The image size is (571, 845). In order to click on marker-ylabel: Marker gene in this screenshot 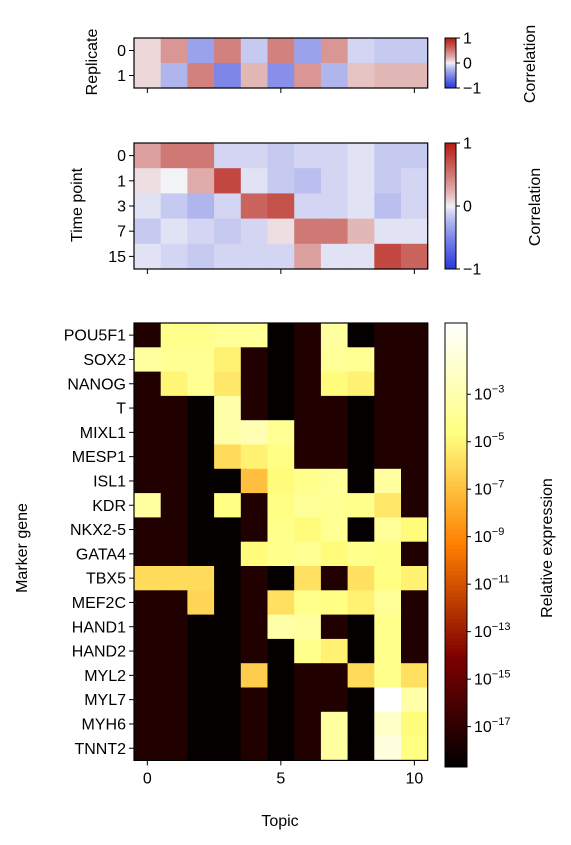, I will do `click(22, 548)`.